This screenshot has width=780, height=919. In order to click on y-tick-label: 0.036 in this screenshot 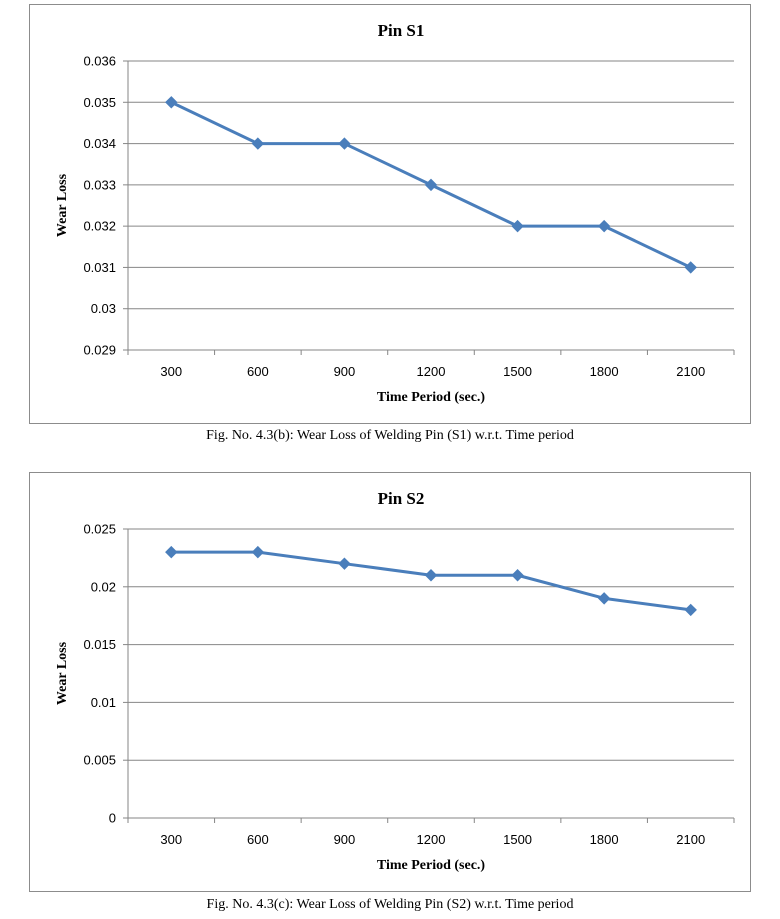, I will do `click(99, 61)`.